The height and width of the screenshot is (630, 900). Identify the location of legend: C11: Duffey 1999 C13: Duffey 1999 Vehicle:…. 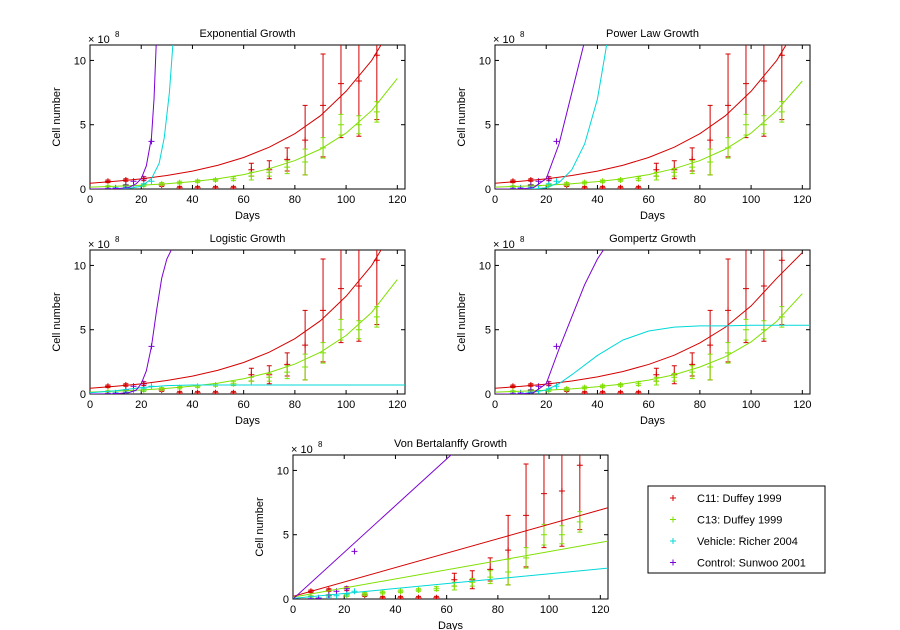
(736, 529).